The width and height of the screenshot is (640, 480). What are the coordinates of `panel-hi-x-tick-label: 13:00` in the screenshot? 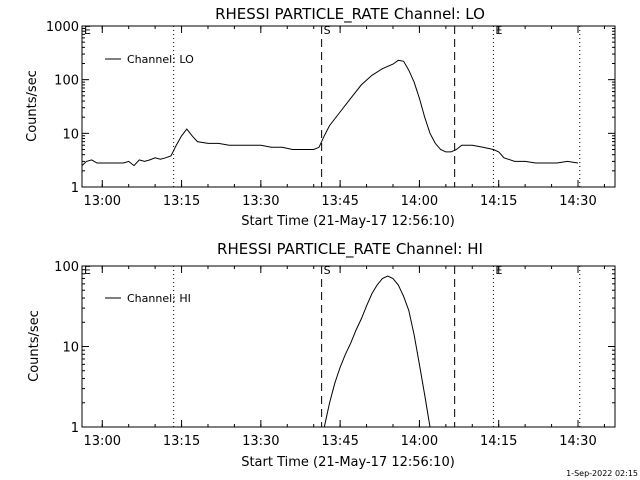 It's located at (102, 441).